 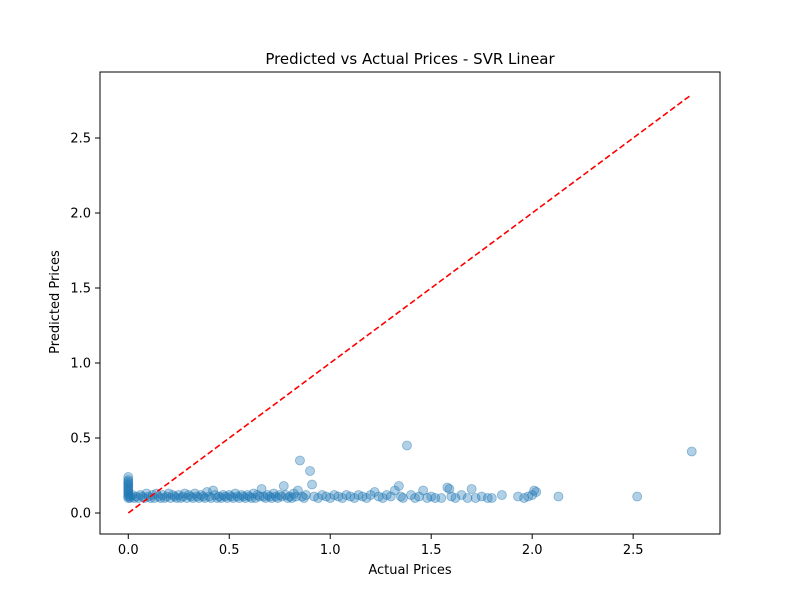 I want to click on x-axis-label: Actual Prices, so click(x=410, y=570).